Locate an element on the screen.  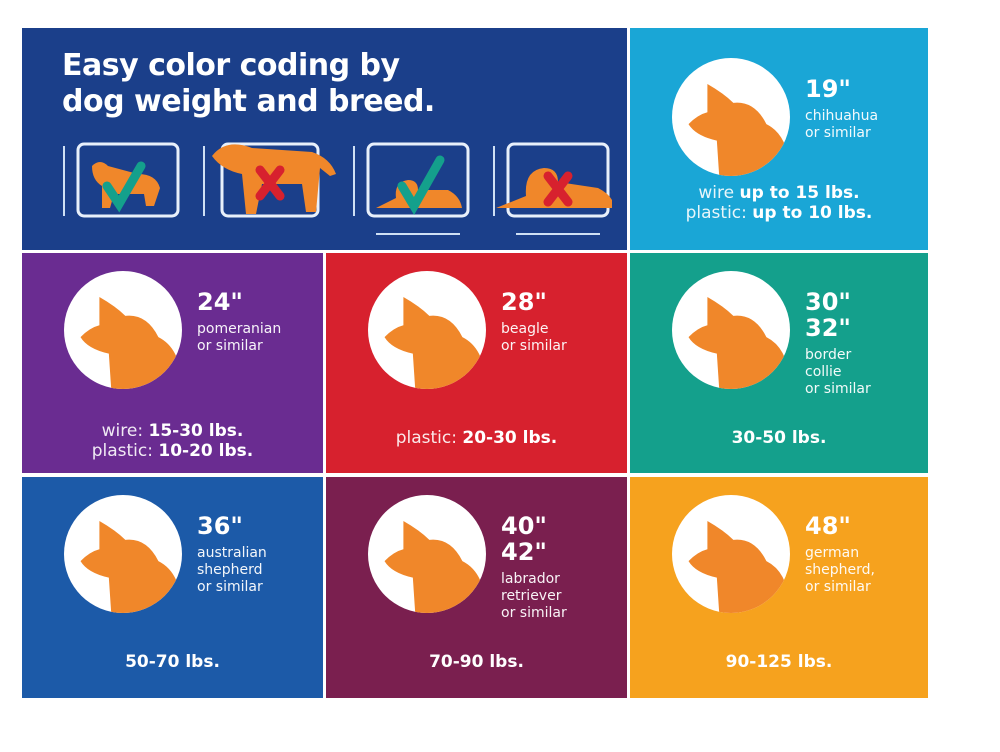
crate-fit-illustration is located at coordinates (337, 188).